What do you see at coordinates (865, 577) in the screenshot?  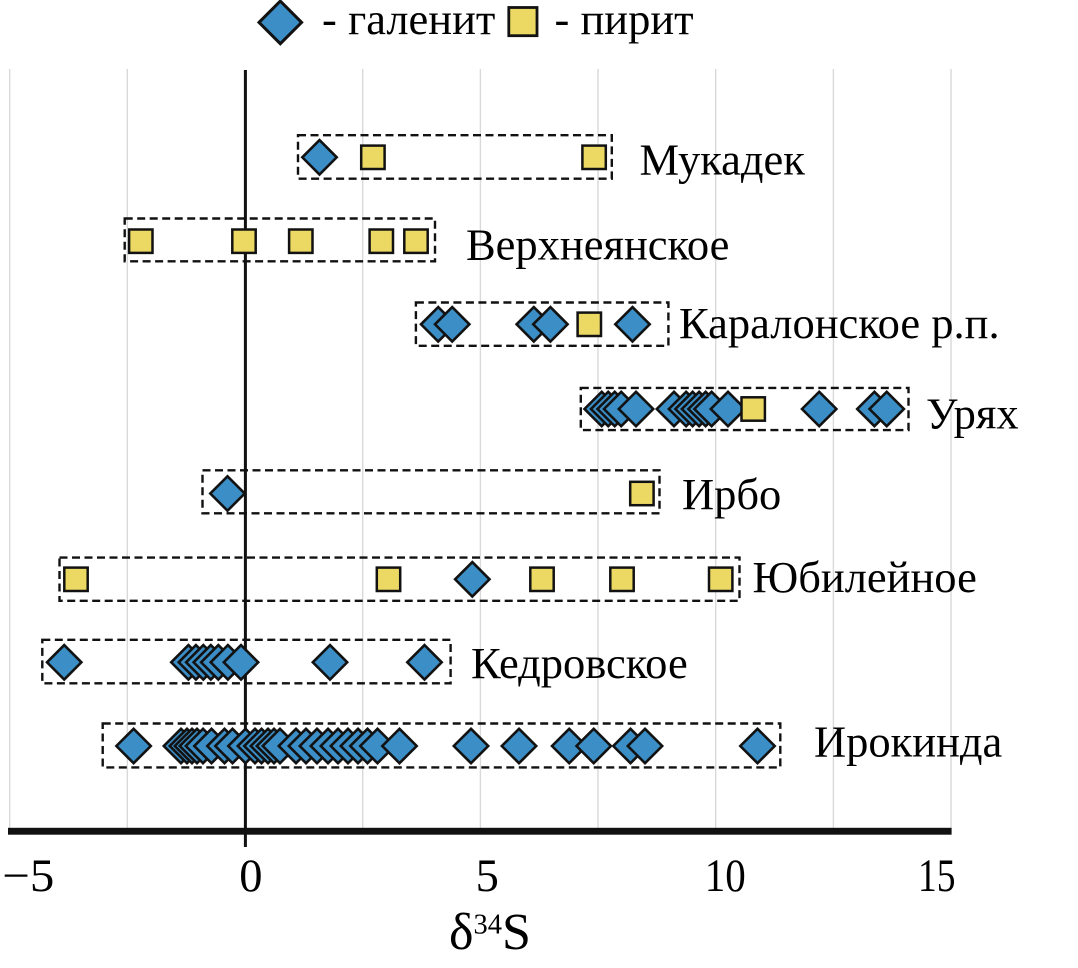 I see `svg-text: Юбилейное` at bounding box center [865, 577].